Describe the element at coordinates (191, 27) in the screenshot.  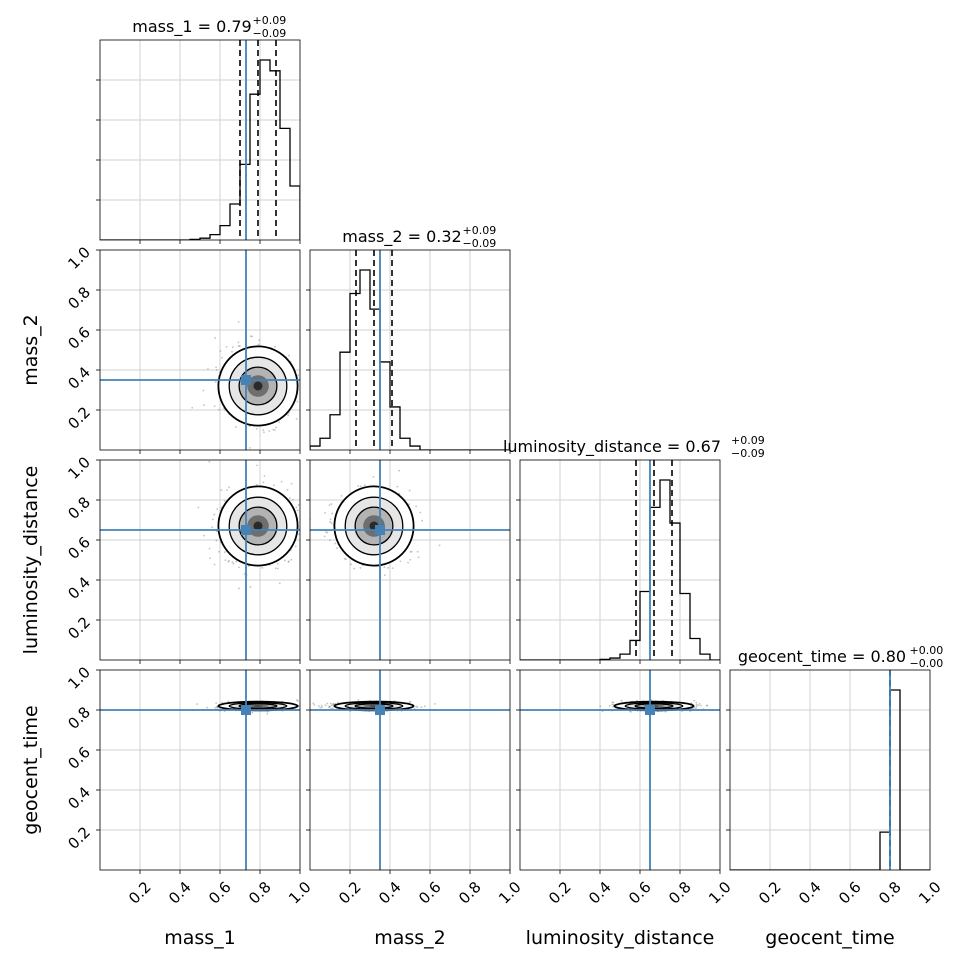
I see `title-mass_1: mass_1 = 0.79` at that location.